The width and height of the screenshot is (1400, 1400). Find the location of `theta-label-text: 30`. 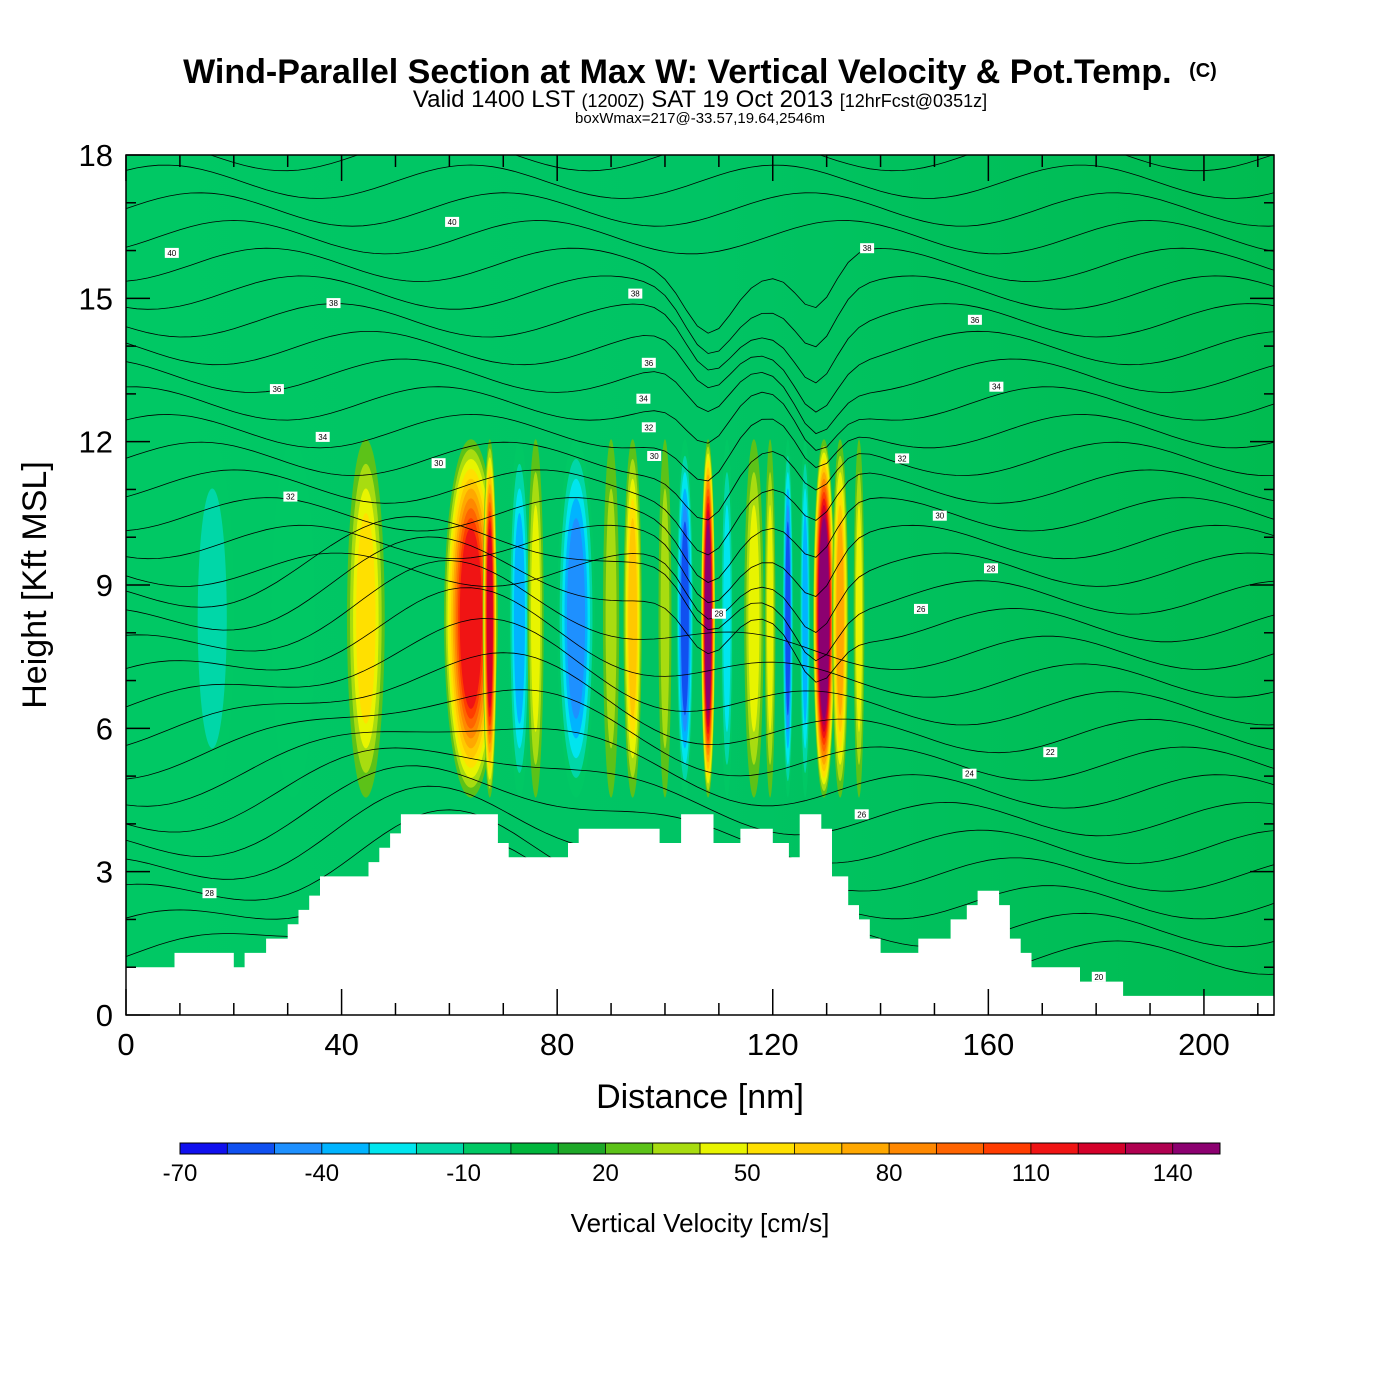

theta-label-text: 30 is located at coordinates (939, 516).